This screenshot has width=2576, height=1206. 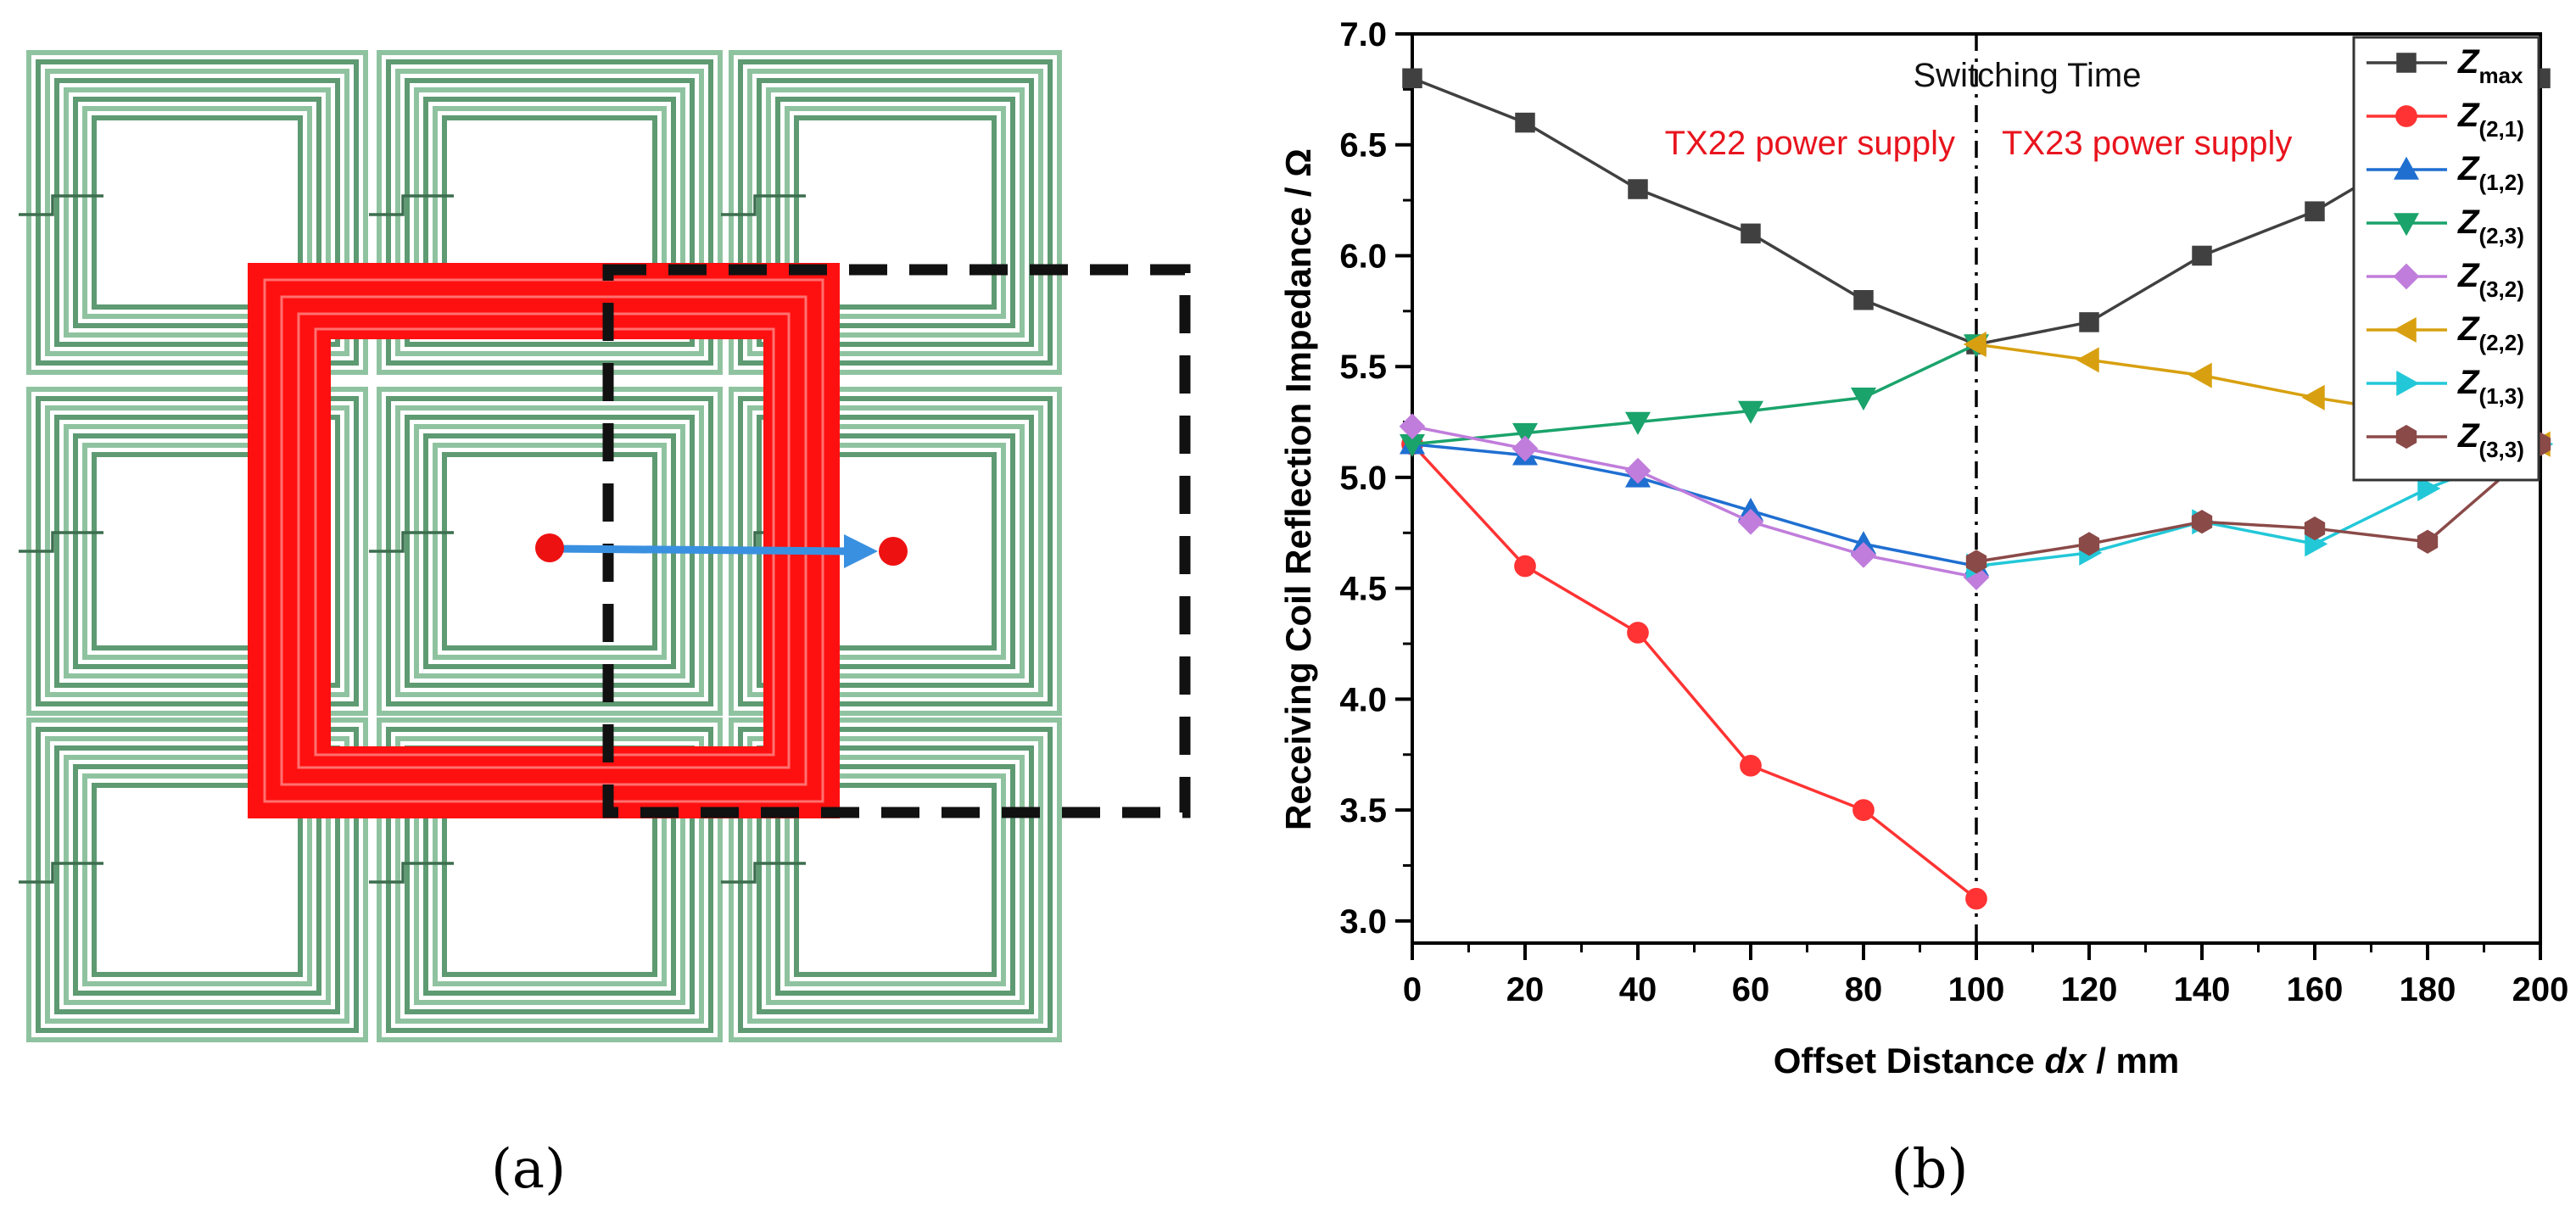 What do you see at coordinates (1412, 990) in the screenshot?
I see `x-tick-label: 0` at bounding box center [1412, 990].